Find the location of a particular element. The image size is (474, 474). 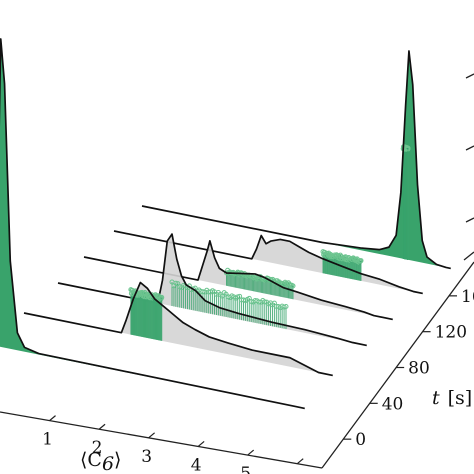

x-axis-title-sub: 6 is located at coordinates (108, 463).